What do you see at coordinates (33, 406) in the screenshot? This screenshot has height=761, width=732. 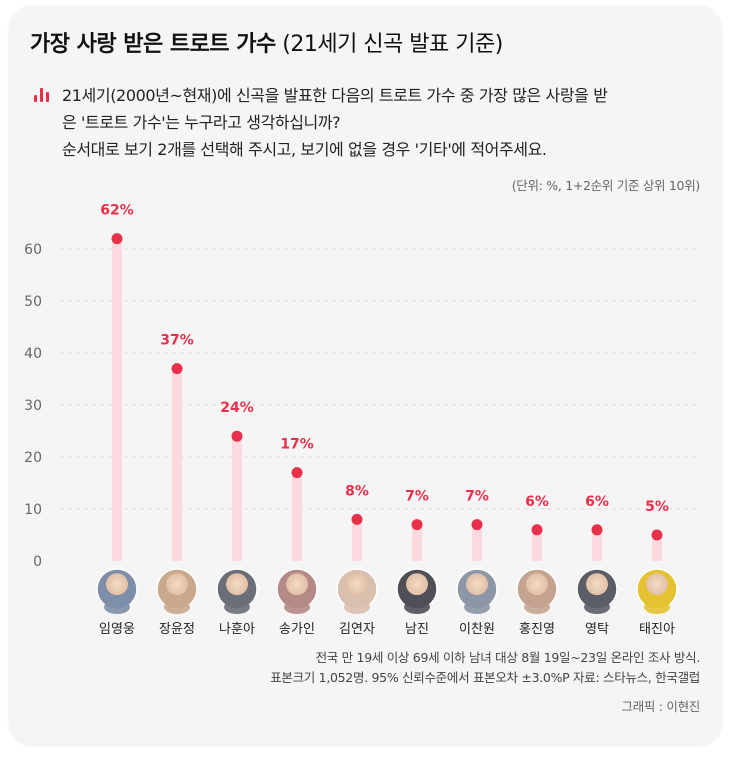 I see `y-tick-label: 30` at bounding box center [33, 406].